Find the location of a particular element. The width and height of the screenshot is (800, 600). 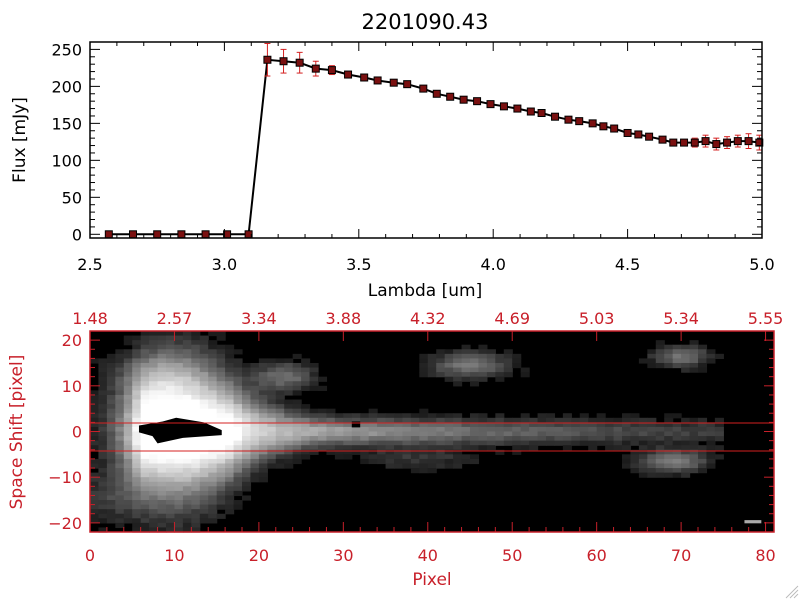

resize-grip-icon is located at coordinates (792, 592).